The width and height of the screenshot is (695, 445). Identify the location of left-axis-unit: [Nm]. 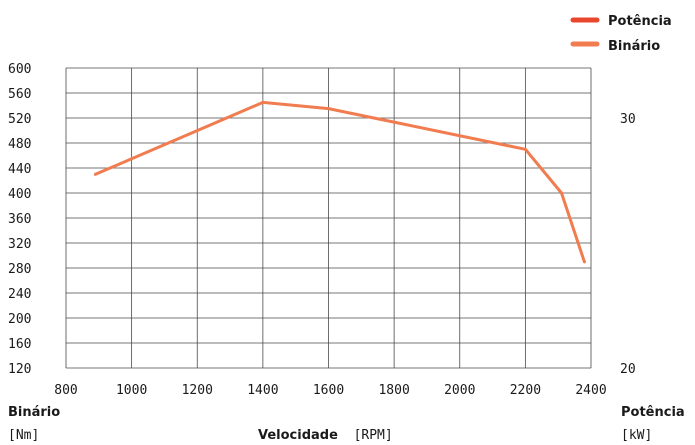
(23, 435).